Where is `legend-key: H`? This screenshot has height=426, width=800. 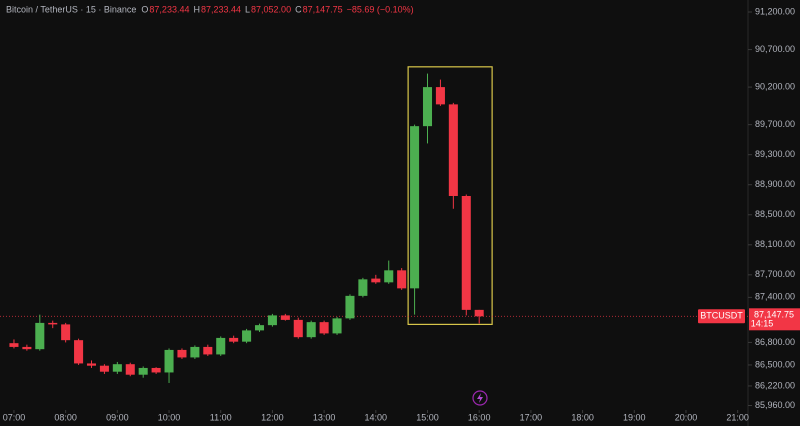
legend-key: H is located at coordinates (196, 9).